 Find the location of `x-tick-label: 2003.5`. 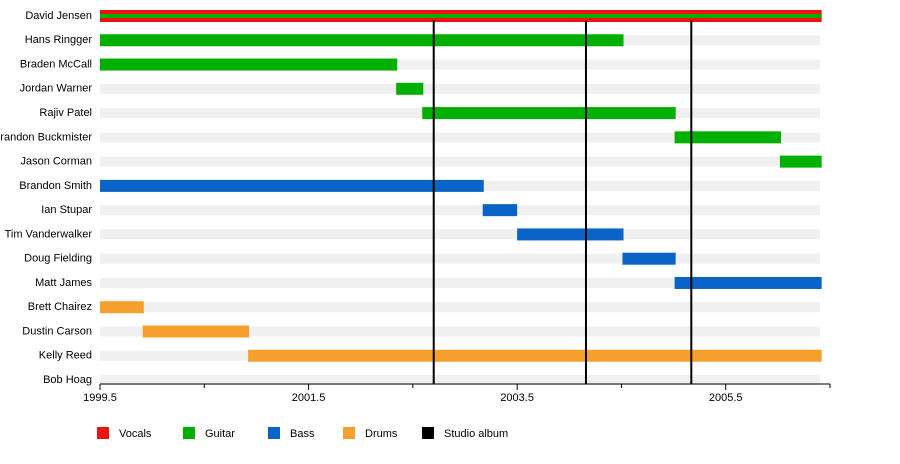

x-tick-label: 2003.5 is located at coordinates (517, 398).